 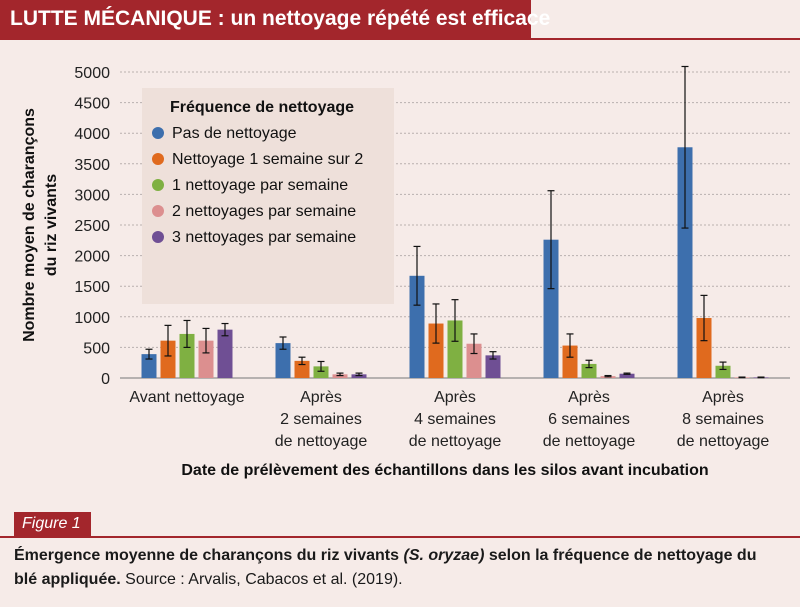 I want to click on legend-entry: 2 nettoyages par semaine, so click(x=264, y=211).